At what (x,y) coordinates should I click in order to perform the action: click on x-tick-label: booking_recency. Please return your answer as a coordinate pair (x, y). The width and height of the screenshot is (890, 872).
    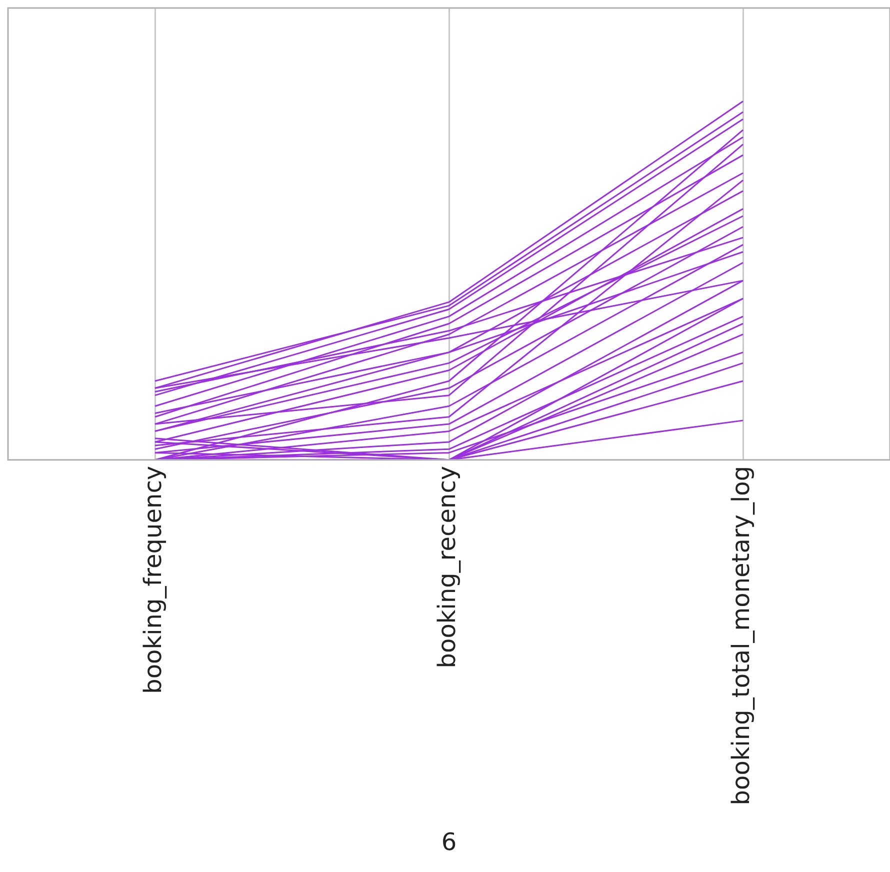
    Looking at the image, I should click on (447, 567).